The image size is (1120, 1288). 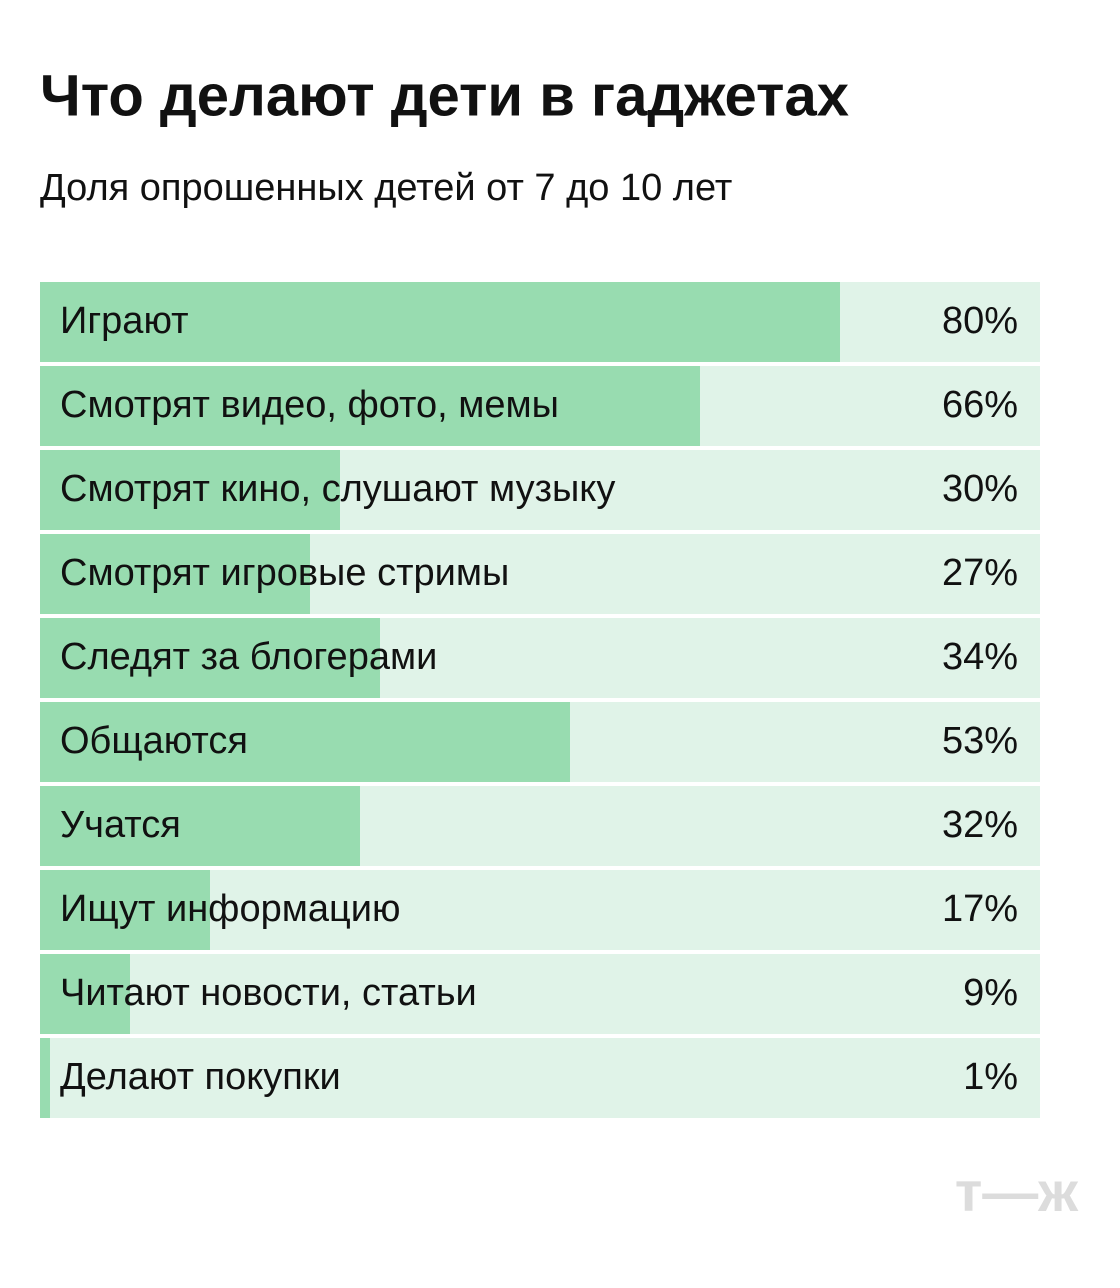 I want to click on value-label: 27%, so click(x=980, y=573).